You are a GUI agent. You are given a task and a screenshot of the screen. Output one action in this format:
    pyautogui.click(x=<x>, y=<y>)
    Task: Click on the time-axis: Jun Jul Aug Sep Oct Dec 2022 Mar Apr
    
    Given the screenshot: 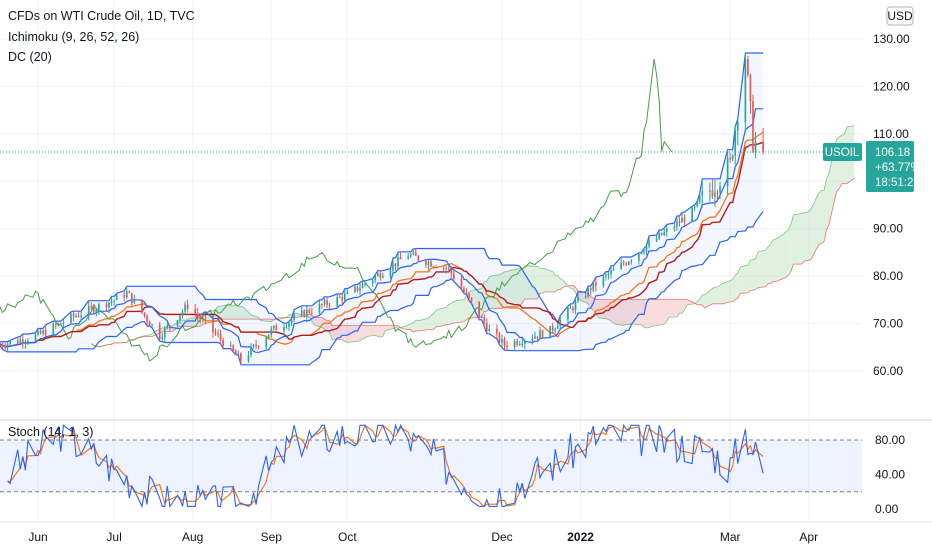 What is the action you would take?
    pyautogui.click(x=423, y=537)
    